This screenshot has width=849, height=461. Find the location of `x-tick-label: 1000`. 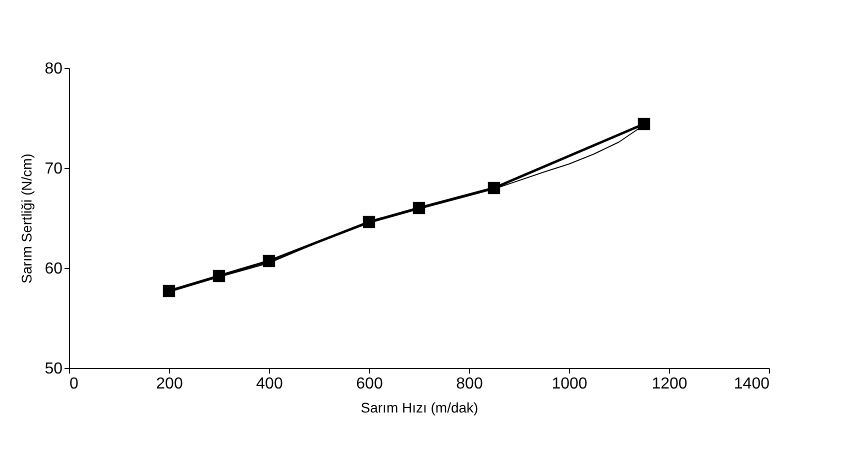

x-tick-label: 1000 is located at coordinates (570, 384).